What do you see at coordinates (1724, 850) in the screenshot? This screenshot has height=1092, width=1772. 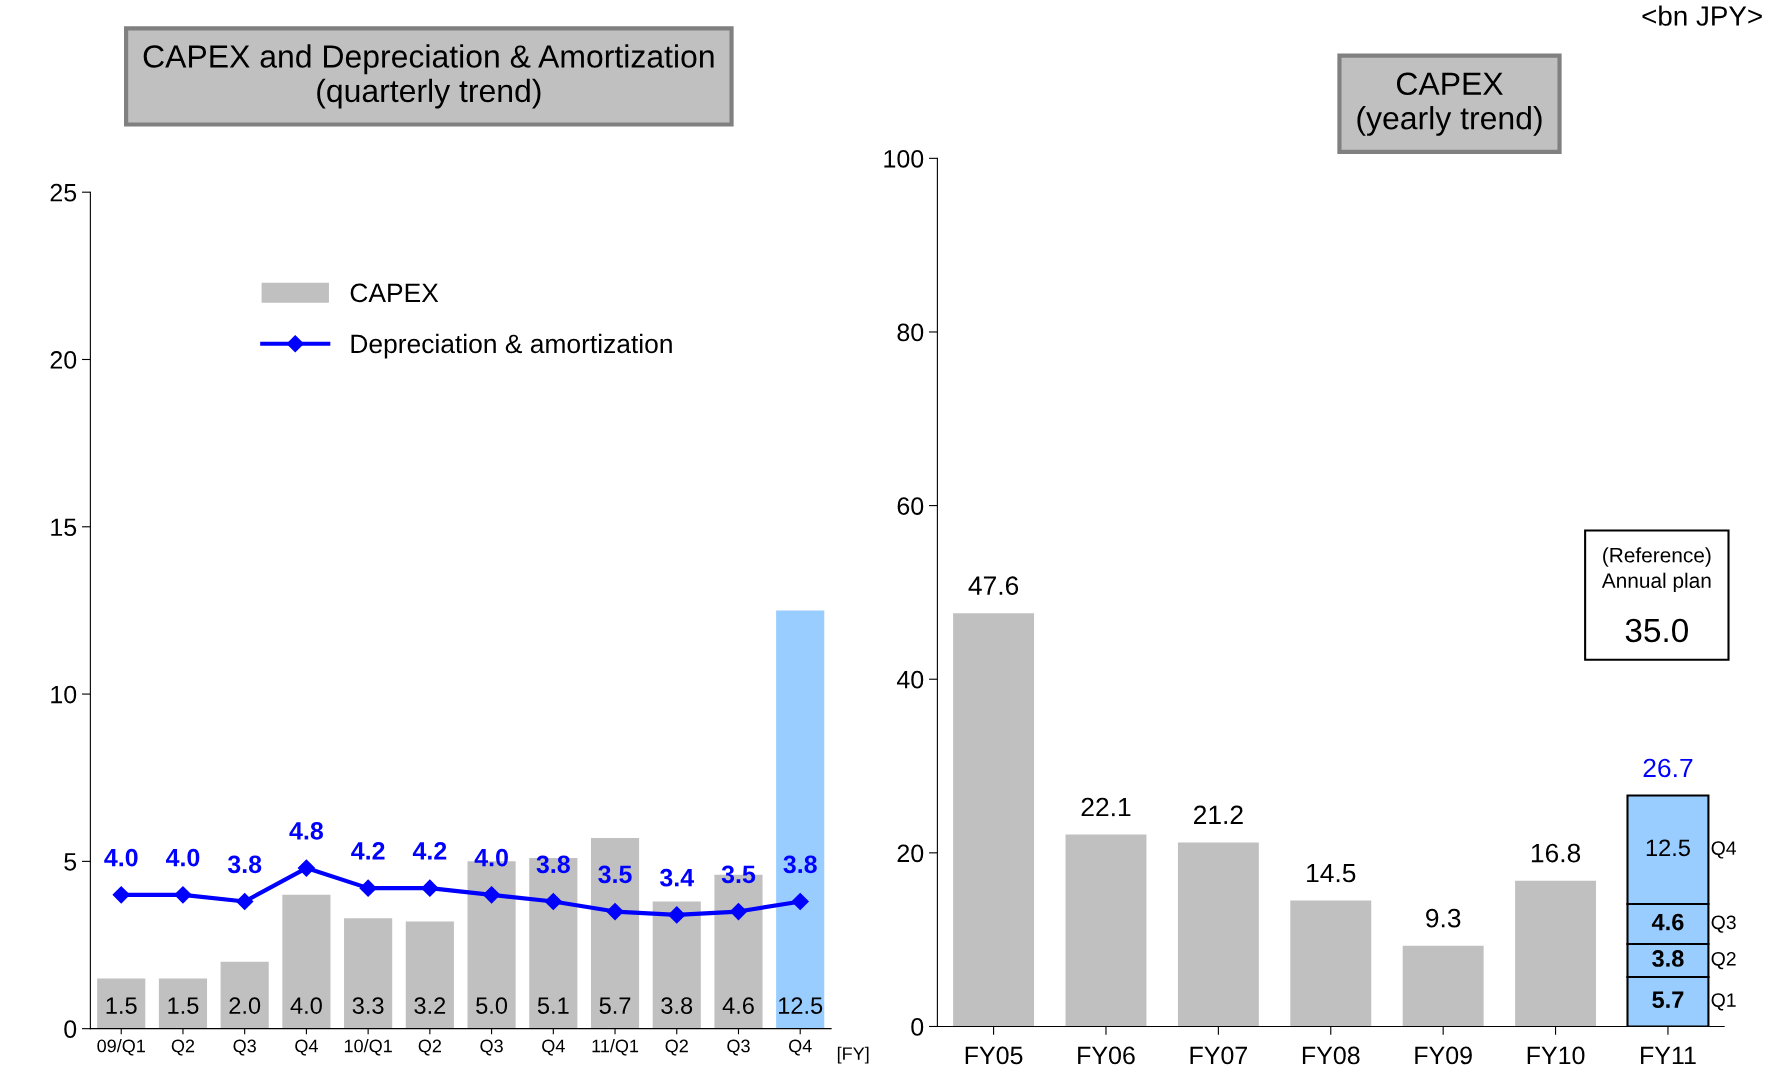 I see `series-label: Q4` at bounding box center [1724, 850].